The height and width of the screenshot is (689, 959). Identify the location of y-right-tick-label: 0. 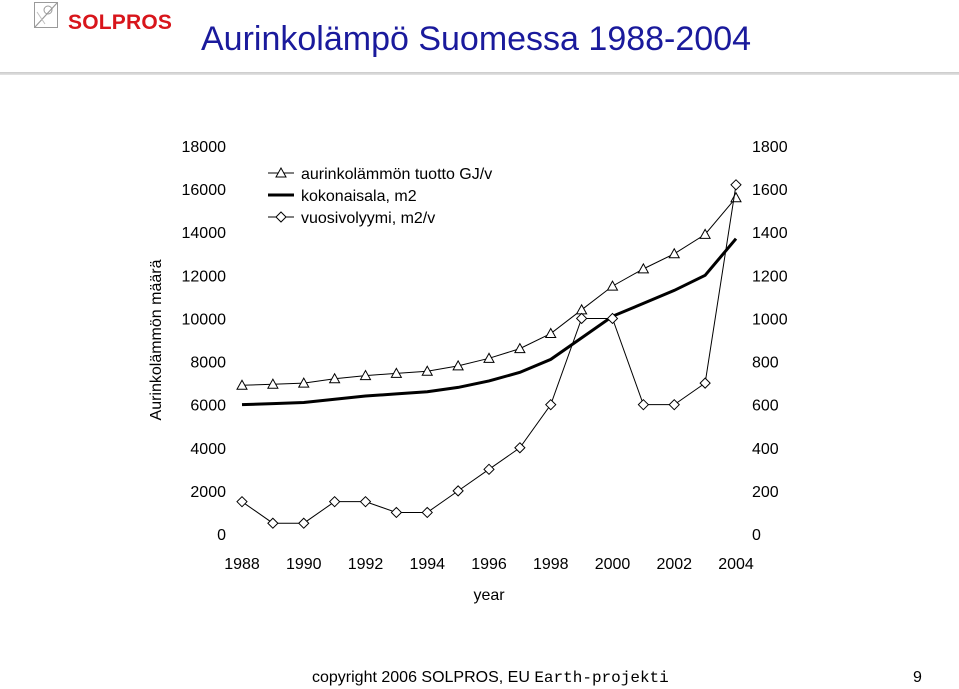
(756, 535).